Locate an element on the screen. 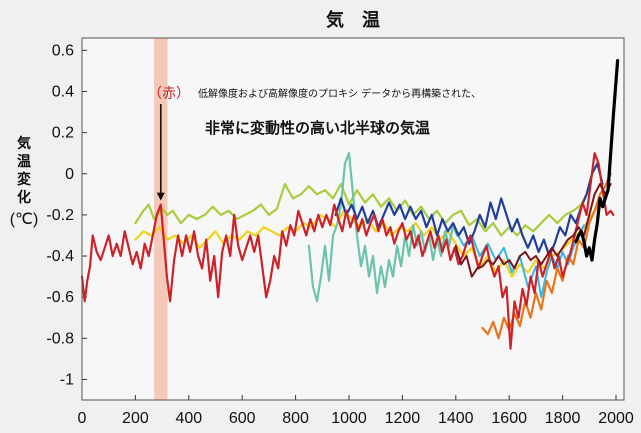 Image resolution: width=641 pixels, height=433 pixels. x-tick-label-5: 1000 is located at coordinates (349, 418).